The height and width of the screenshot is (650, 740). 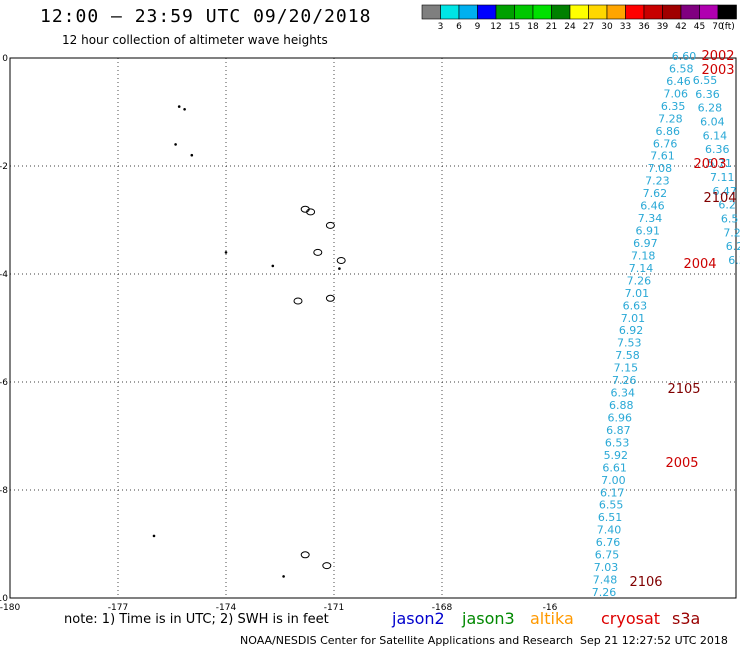 I want to click on color-scale-tick: 12, so click(x=495, y=27).